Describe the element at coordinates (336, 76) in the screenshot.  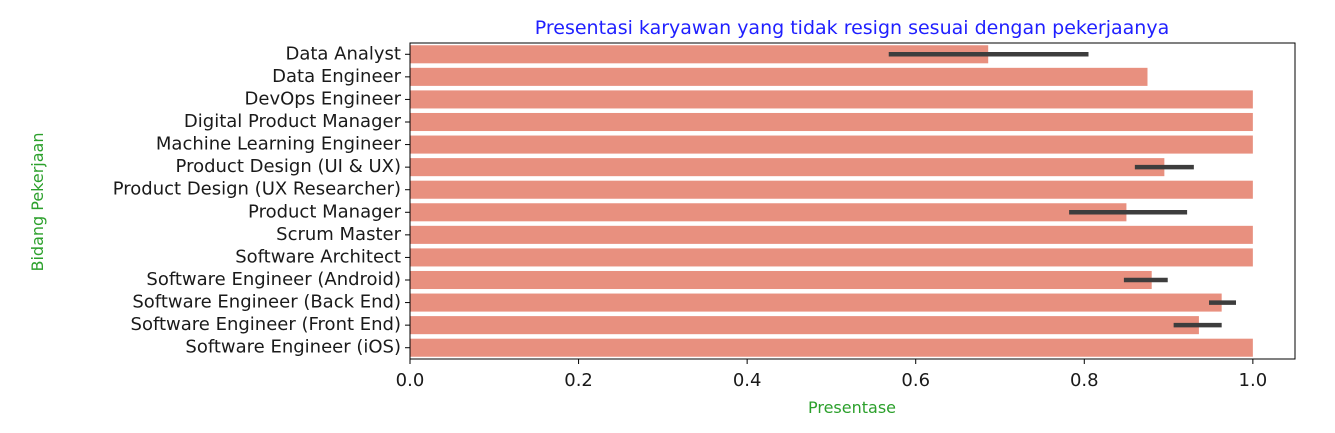
I see `y-tick-label: Data Engineer` at that location.